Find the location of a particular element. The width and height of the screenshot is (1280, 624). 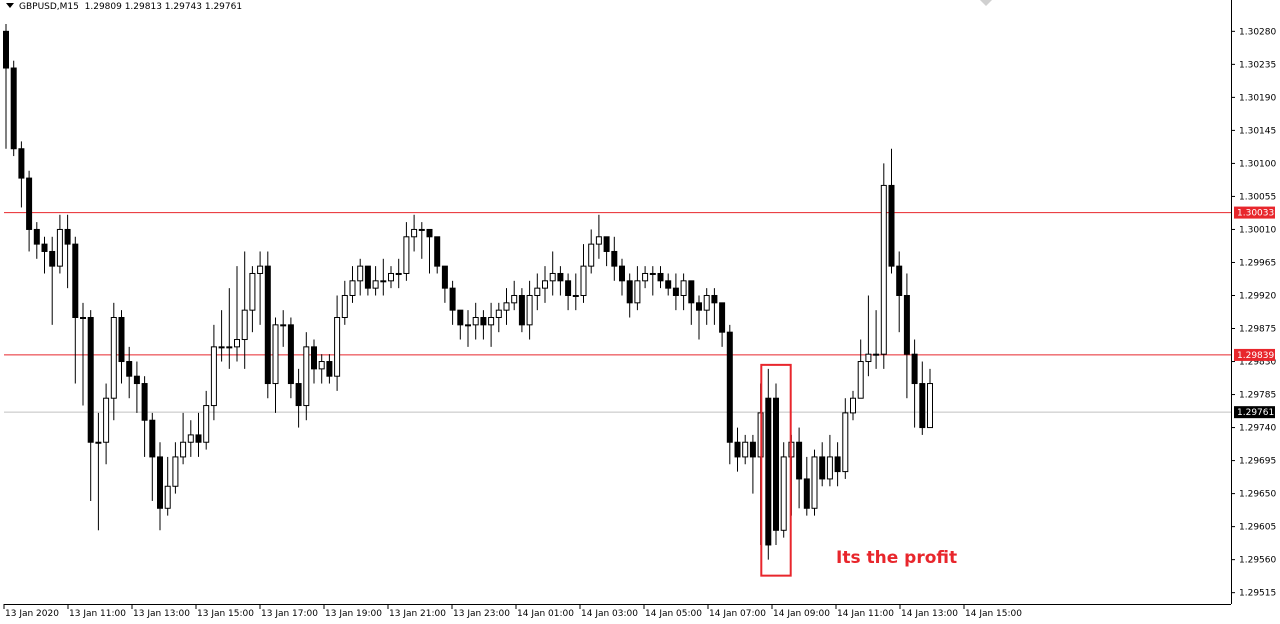

x-tick-label: 14 Jan 15:00 is located at coordinates (993, 614).